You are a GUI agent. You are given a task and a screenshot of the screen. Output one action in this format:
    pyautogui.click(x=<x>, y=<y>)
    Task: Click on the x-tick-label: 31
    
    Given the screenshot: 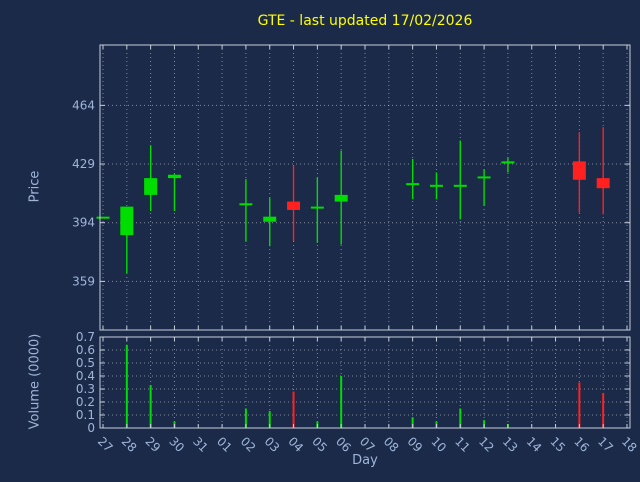 What is the action you would take?
    pyautogui.click(x=200, y=444)
    